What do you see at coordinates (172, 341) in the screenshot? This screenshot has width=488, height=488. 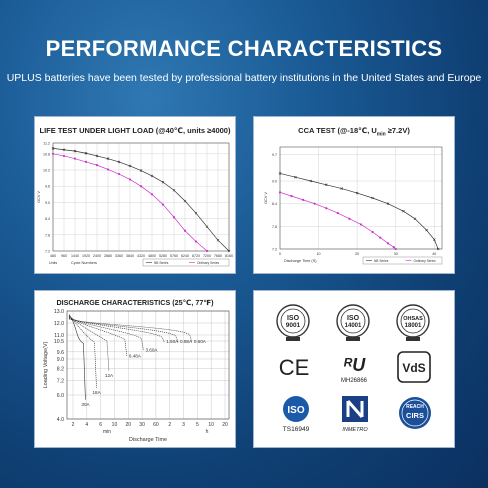 I see `curve-label: 1.50A` at bounding box center [172, 341].